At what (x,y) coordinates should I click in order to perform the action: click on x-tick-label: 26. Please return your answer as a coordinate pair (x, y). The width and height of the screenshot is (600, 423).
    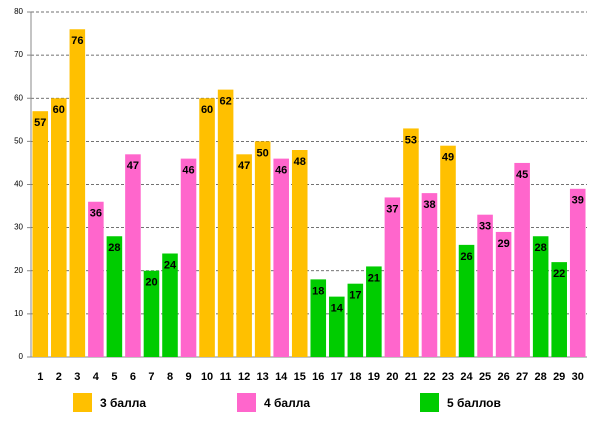
    Looking at the image, I should click on (503, 377).